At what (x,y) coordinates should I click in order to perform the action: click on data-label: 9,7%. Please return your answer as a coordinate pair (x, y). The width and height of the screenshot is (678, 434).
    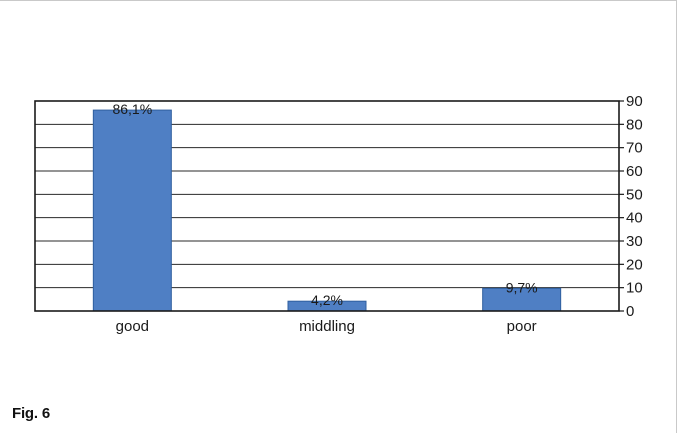
    Looking at the image, I should click on (522, 287).